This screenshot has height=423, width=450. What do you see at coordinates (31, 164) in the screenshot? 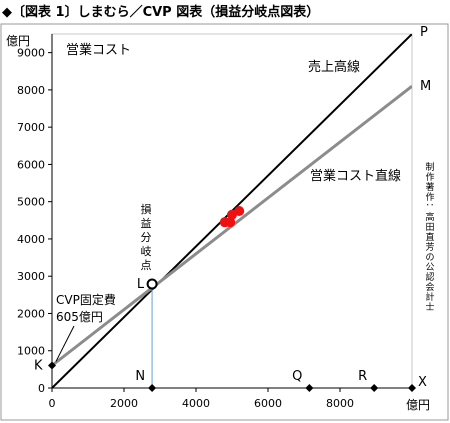
I see `y-tick-label: 6000` at bounding box center [31, 164].